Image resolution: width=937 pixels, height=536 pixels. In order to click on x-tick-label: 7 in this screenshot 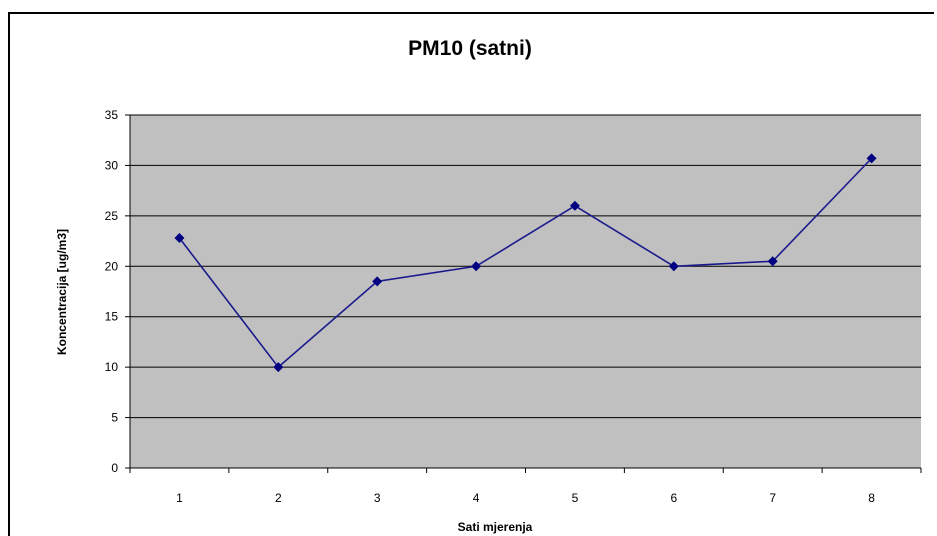, I will do `click(772, 498)`.